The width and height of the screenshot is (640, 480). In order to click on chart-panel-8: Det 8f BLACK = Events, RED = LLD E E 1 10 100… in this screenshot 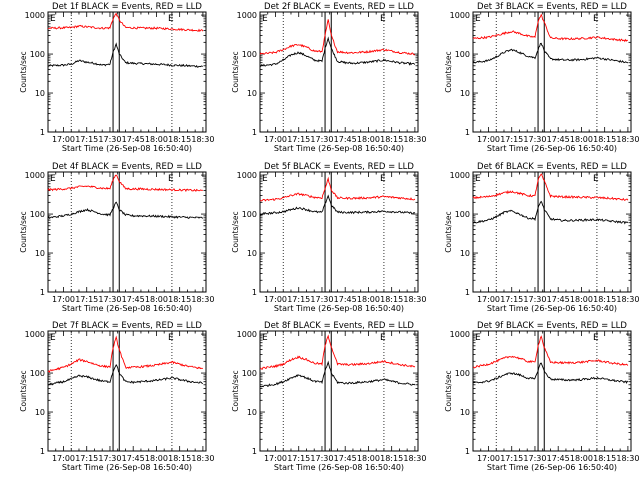, I will do `click(328, 396)`.